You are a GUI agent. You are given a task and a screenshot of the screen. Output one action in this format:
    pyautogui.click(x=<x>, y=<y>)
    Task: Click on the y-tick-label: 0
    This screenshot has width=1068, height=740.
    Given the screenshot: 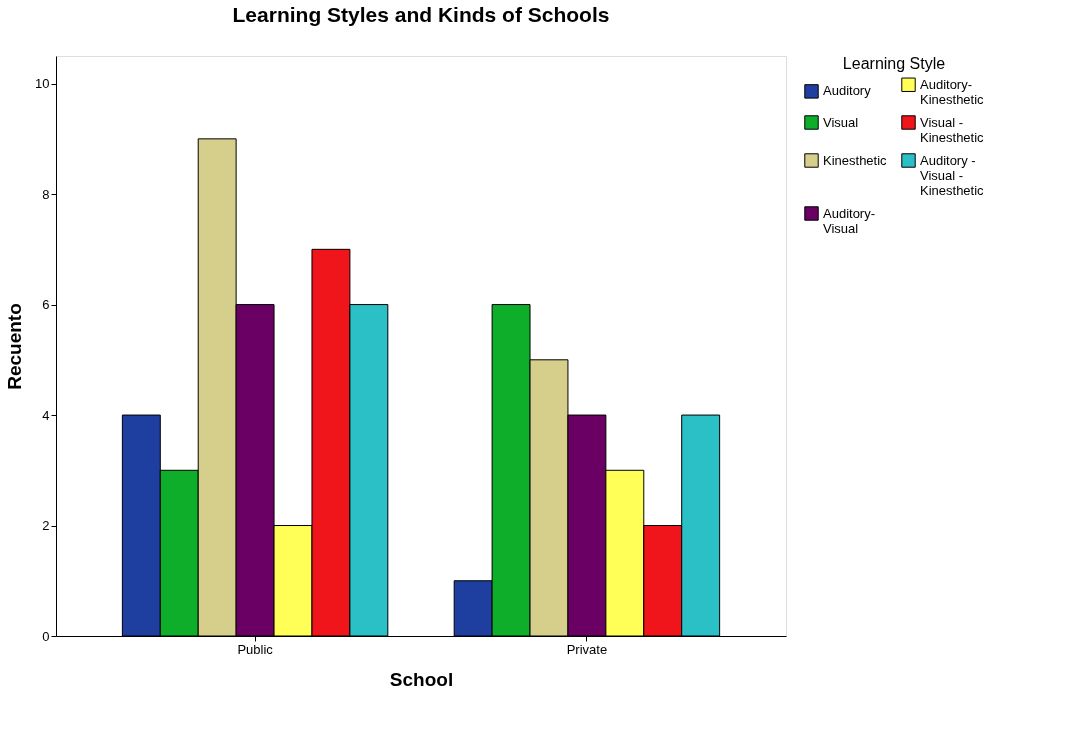 What is the action you would take?
    pyautogui.click(x=46, y=636)
    